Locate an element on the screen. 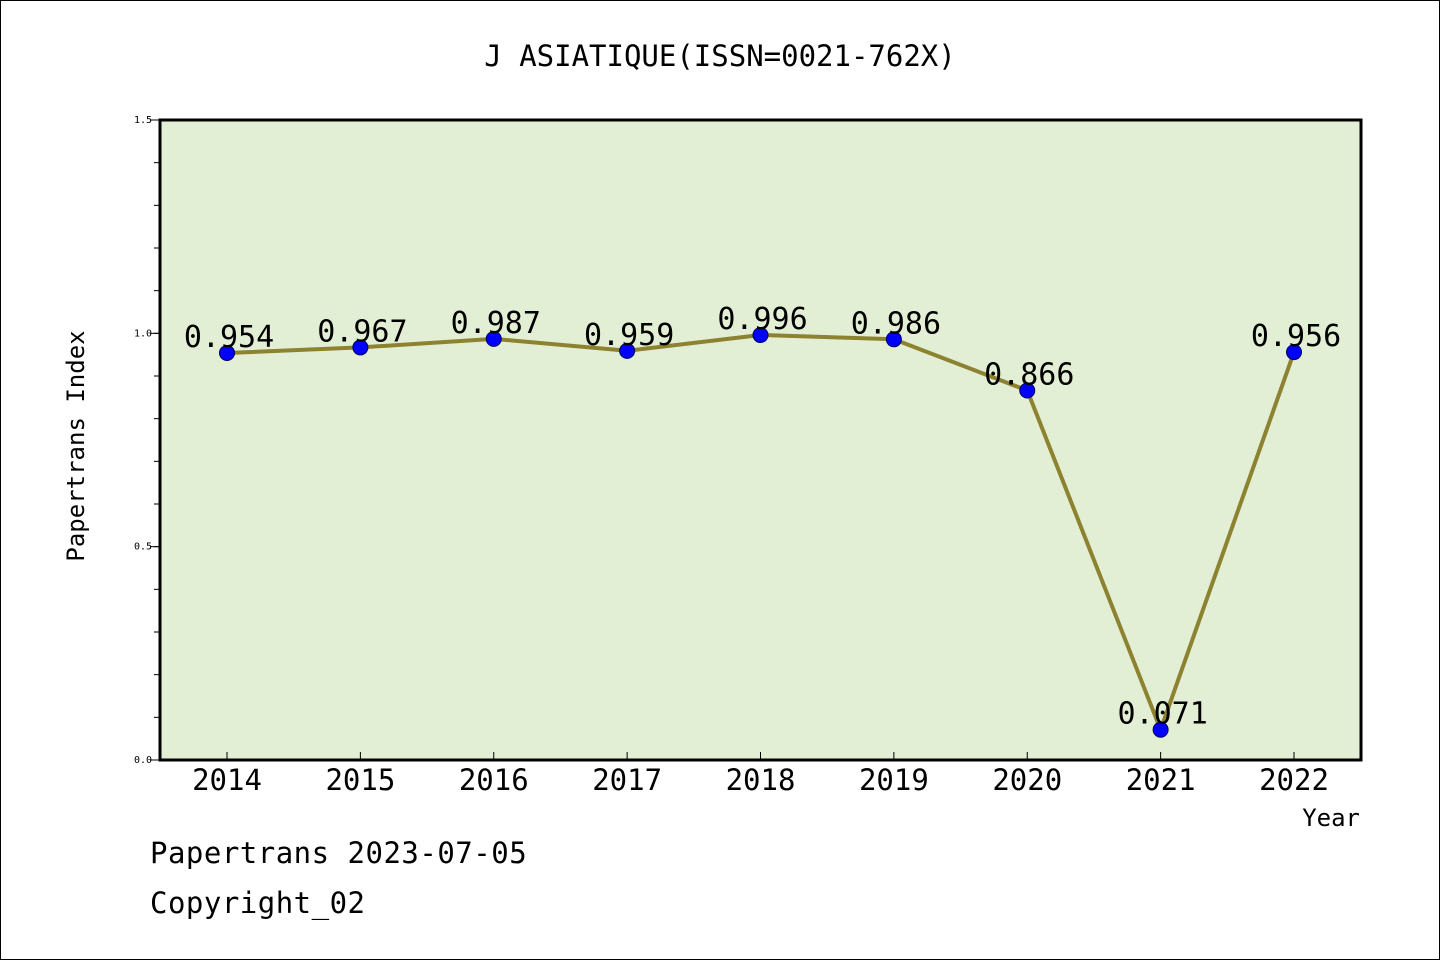 The width and height of the screenshot is (1440, 960). data-point-2016 is located at coordinates (493, 338).